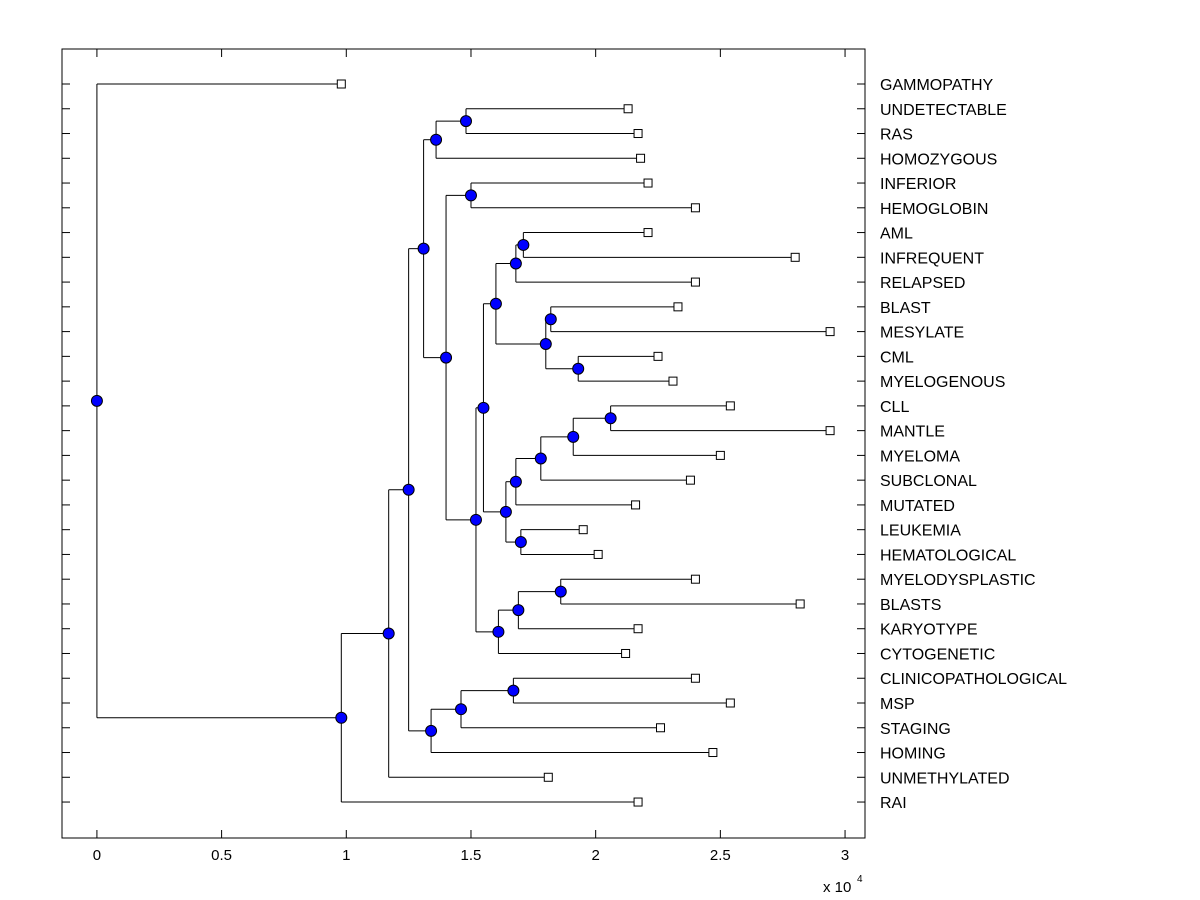  Describe the element at coordinates (97, 855) in the screenshot. I see `x-tick-label: 0` at that location.